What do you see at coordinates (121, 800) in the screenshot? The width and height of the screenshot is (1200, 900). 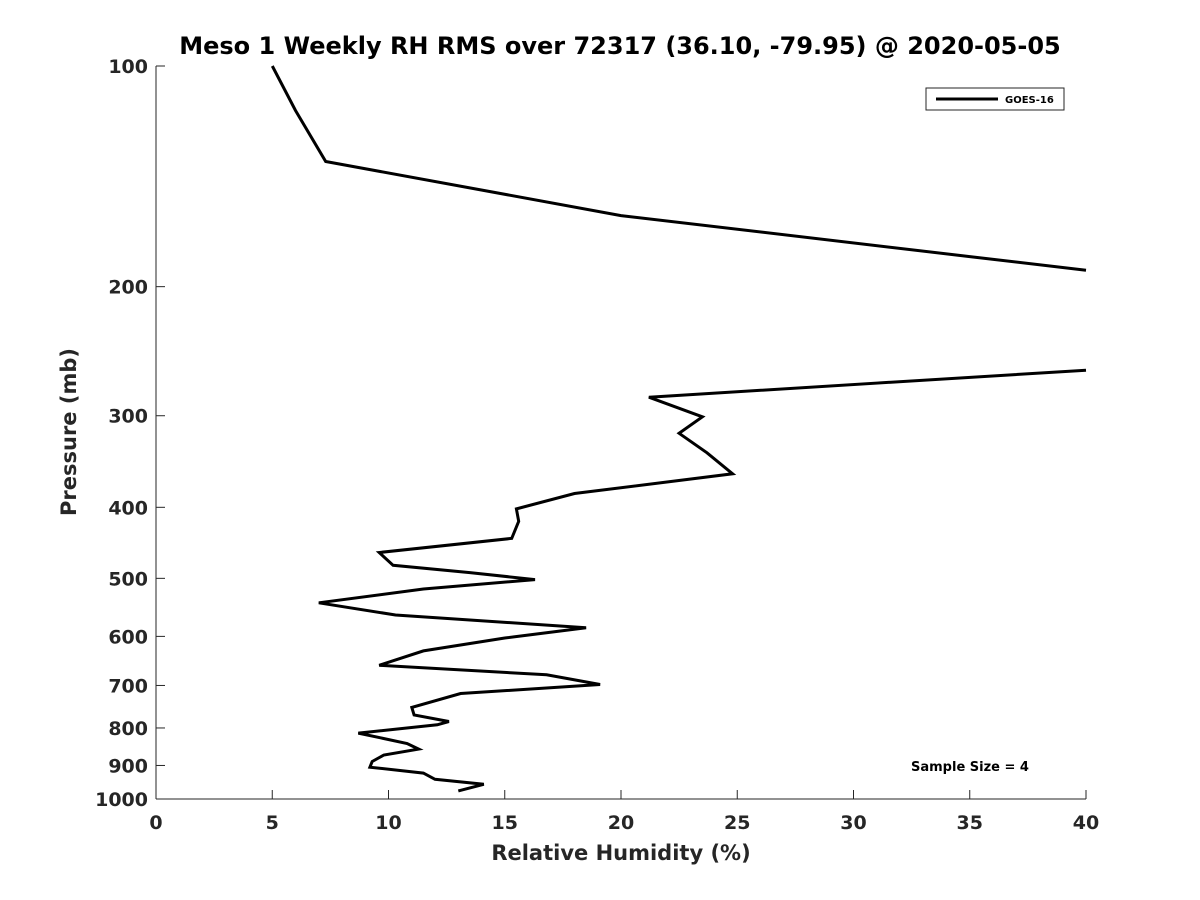 I see `y-tick-label: 1000` at bounding box center [121, 800].